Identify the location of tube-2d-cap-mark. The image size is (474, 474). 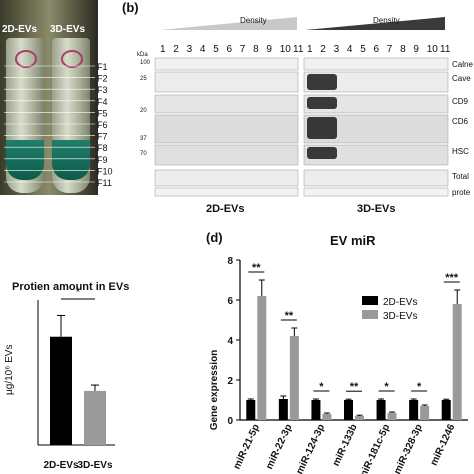
(26, 59).